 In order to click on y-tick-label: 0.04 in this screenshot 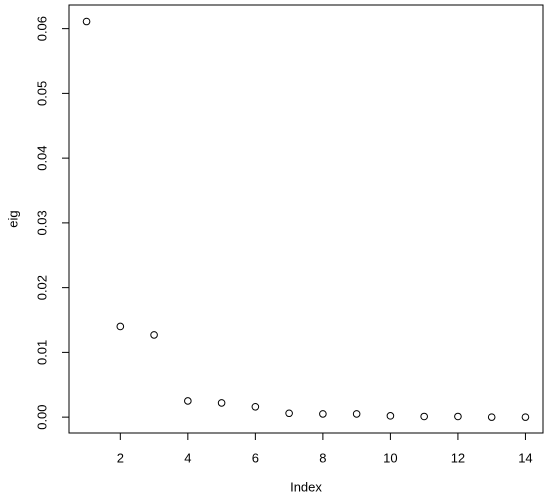, I will do `click(41, 157)`.